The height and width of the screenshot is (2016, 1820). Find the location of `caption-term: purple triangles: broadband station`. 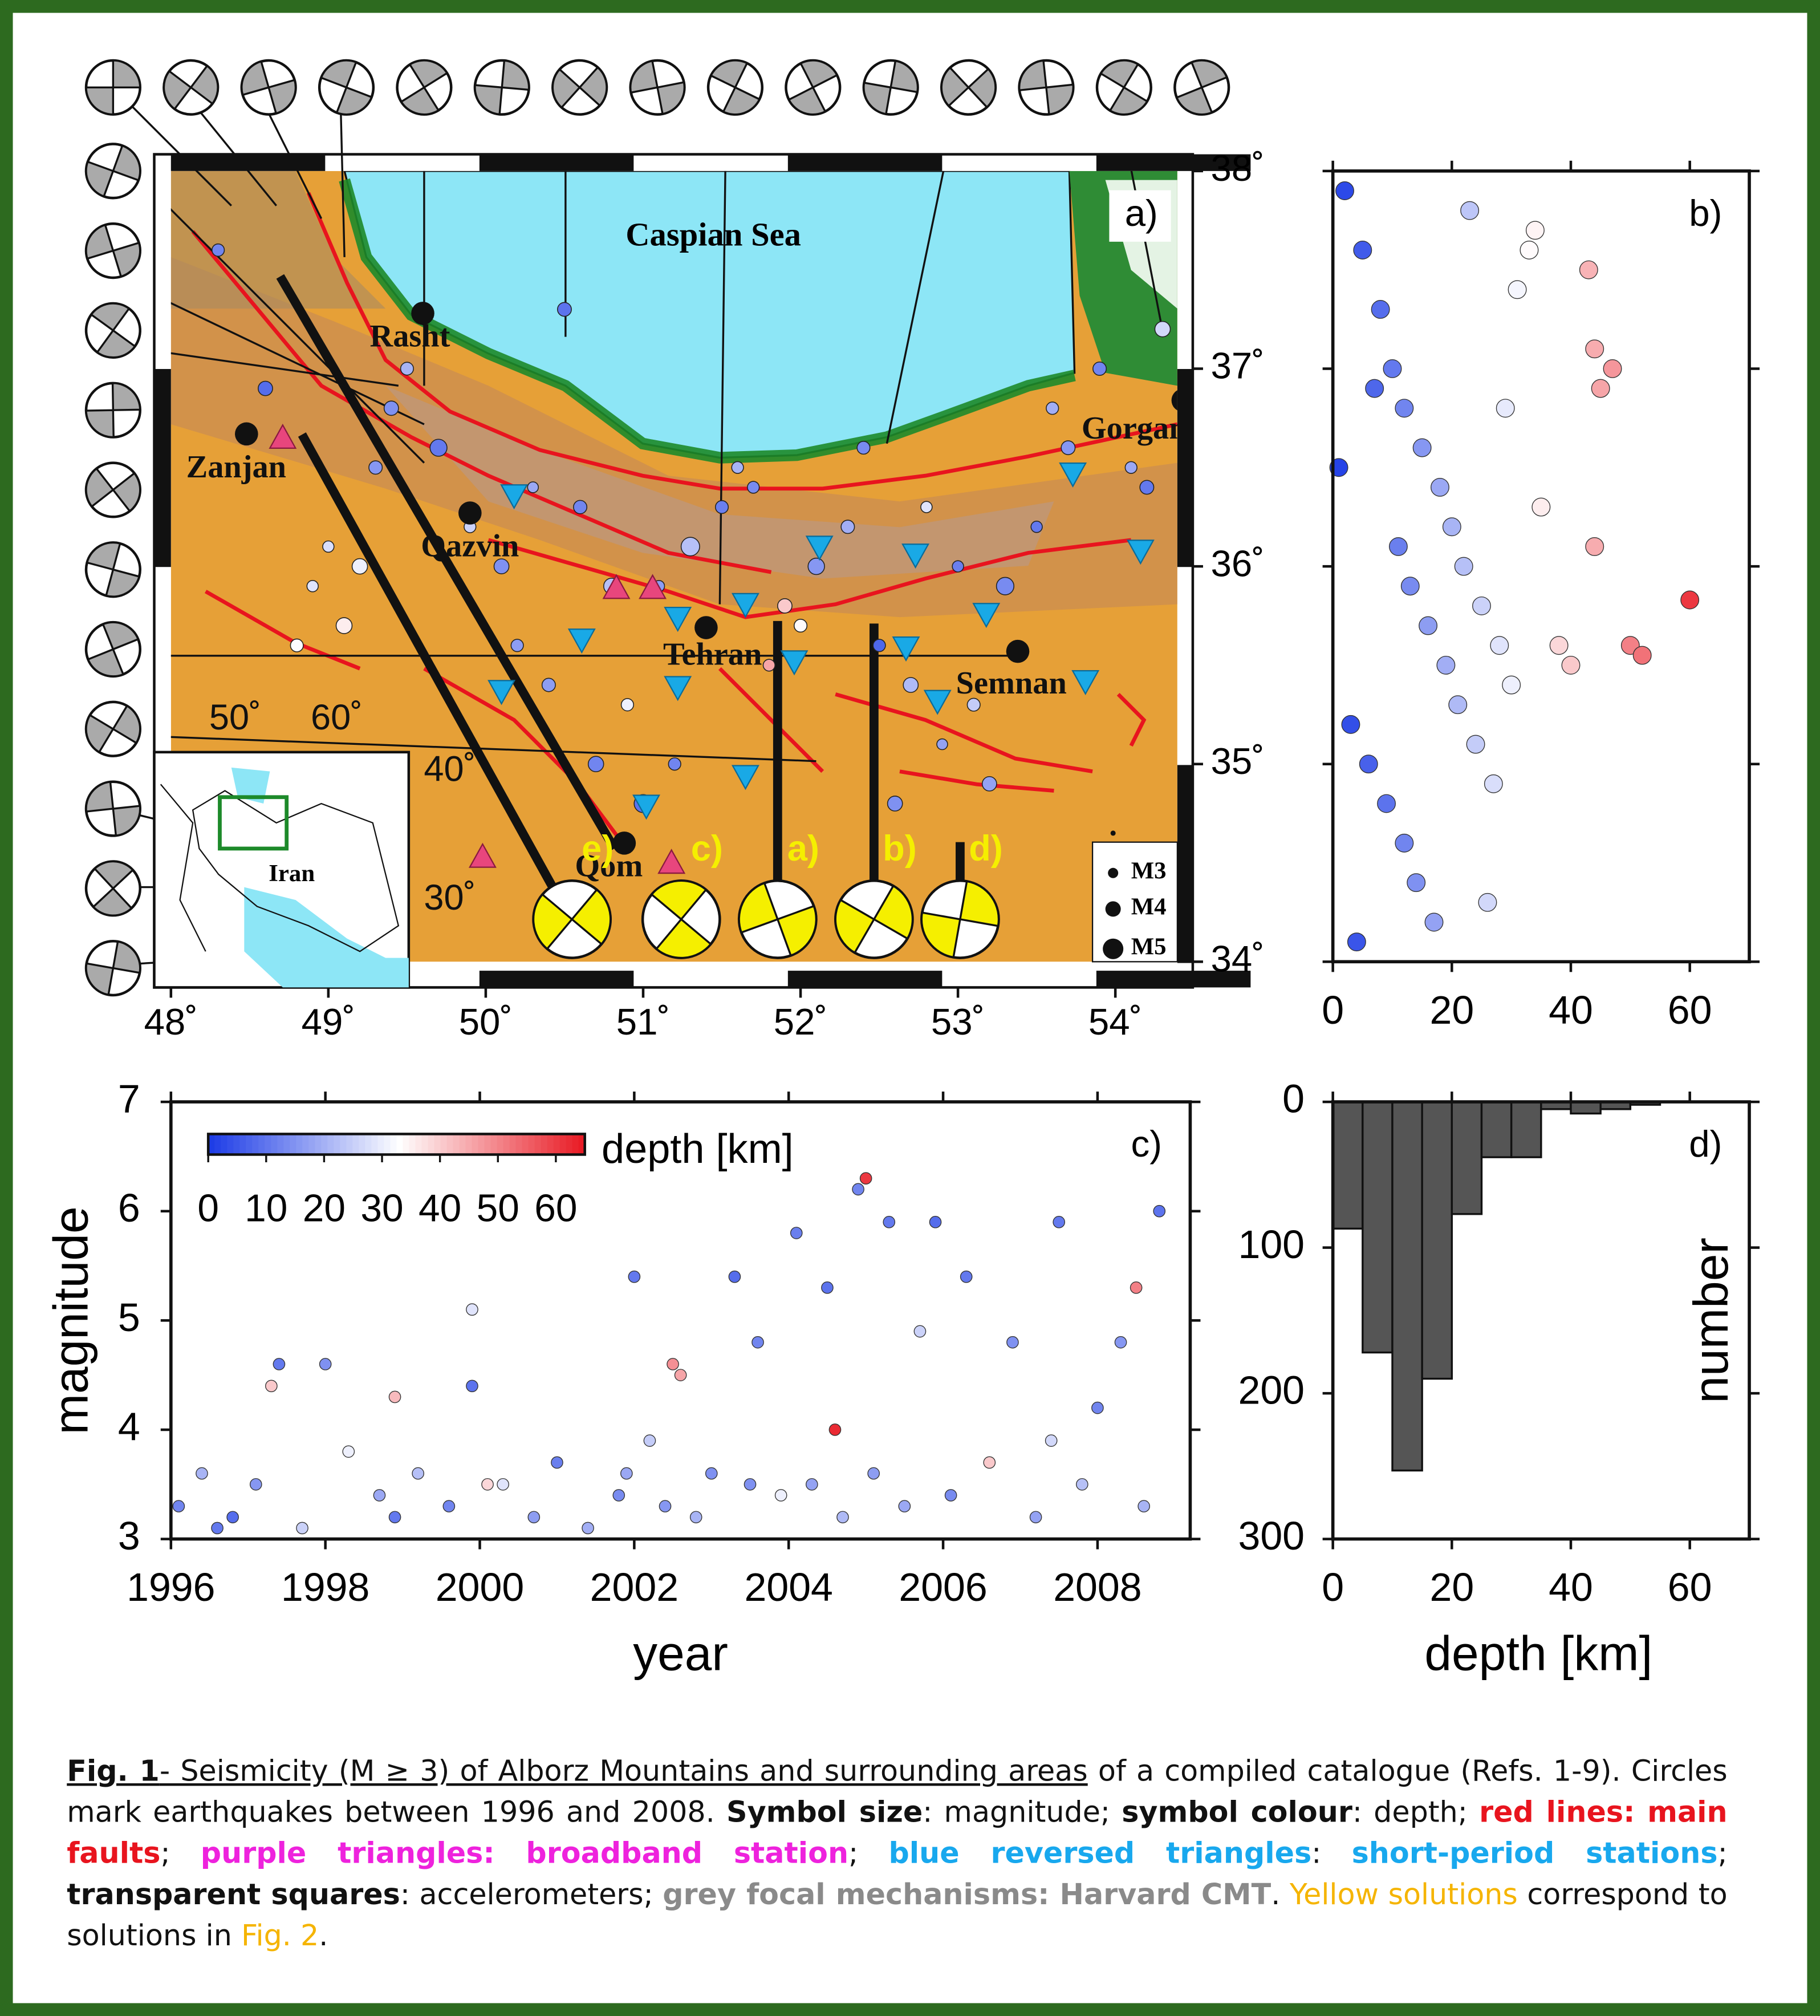

caption-term: purple triangles: broadband station is located at coordinates (524, 1854).